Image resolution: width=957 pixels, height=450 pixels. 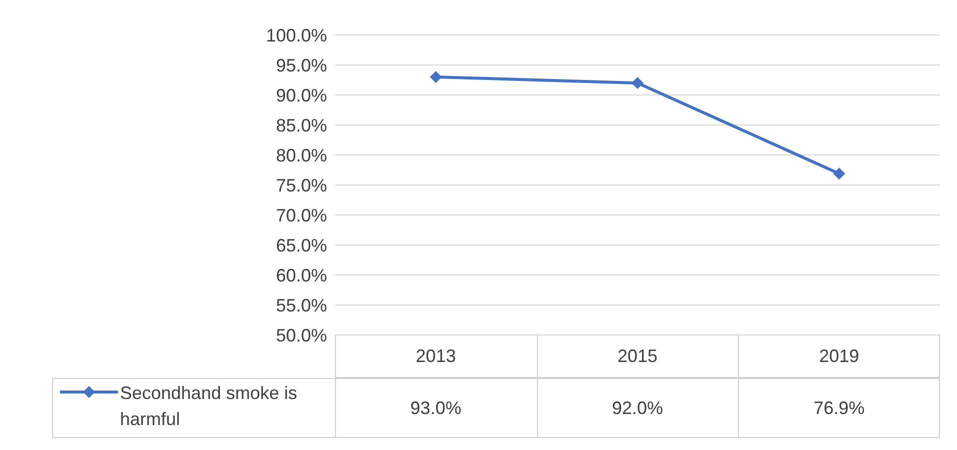 I want to click on data-label: 76.9%, so click(x=839, y=408).